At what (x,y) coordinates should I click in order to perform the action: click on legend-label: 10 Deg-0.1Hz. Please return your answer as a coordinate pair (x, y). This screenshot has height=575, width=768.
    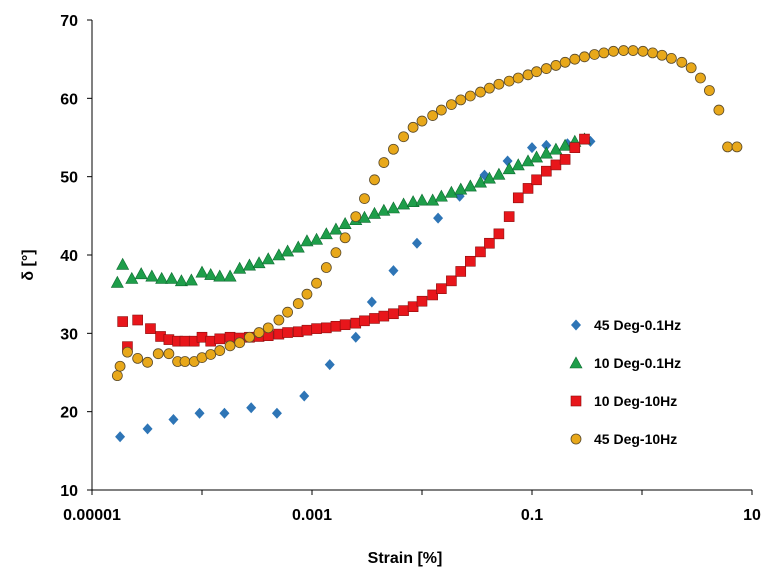
    Looking at the image, I should click on (637, 363).